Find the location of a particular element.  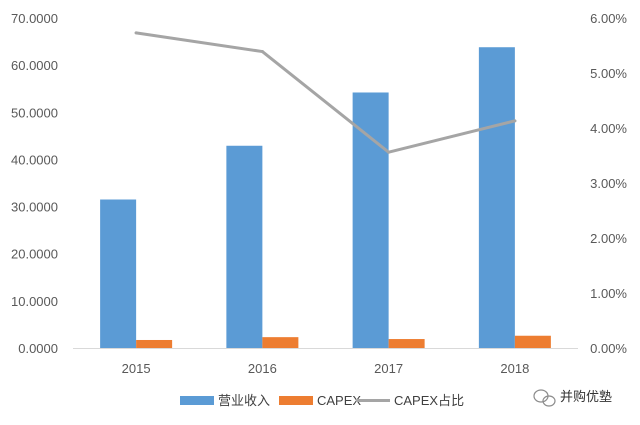

x-tick-label: 2017 is located at coordinates (388, 368).